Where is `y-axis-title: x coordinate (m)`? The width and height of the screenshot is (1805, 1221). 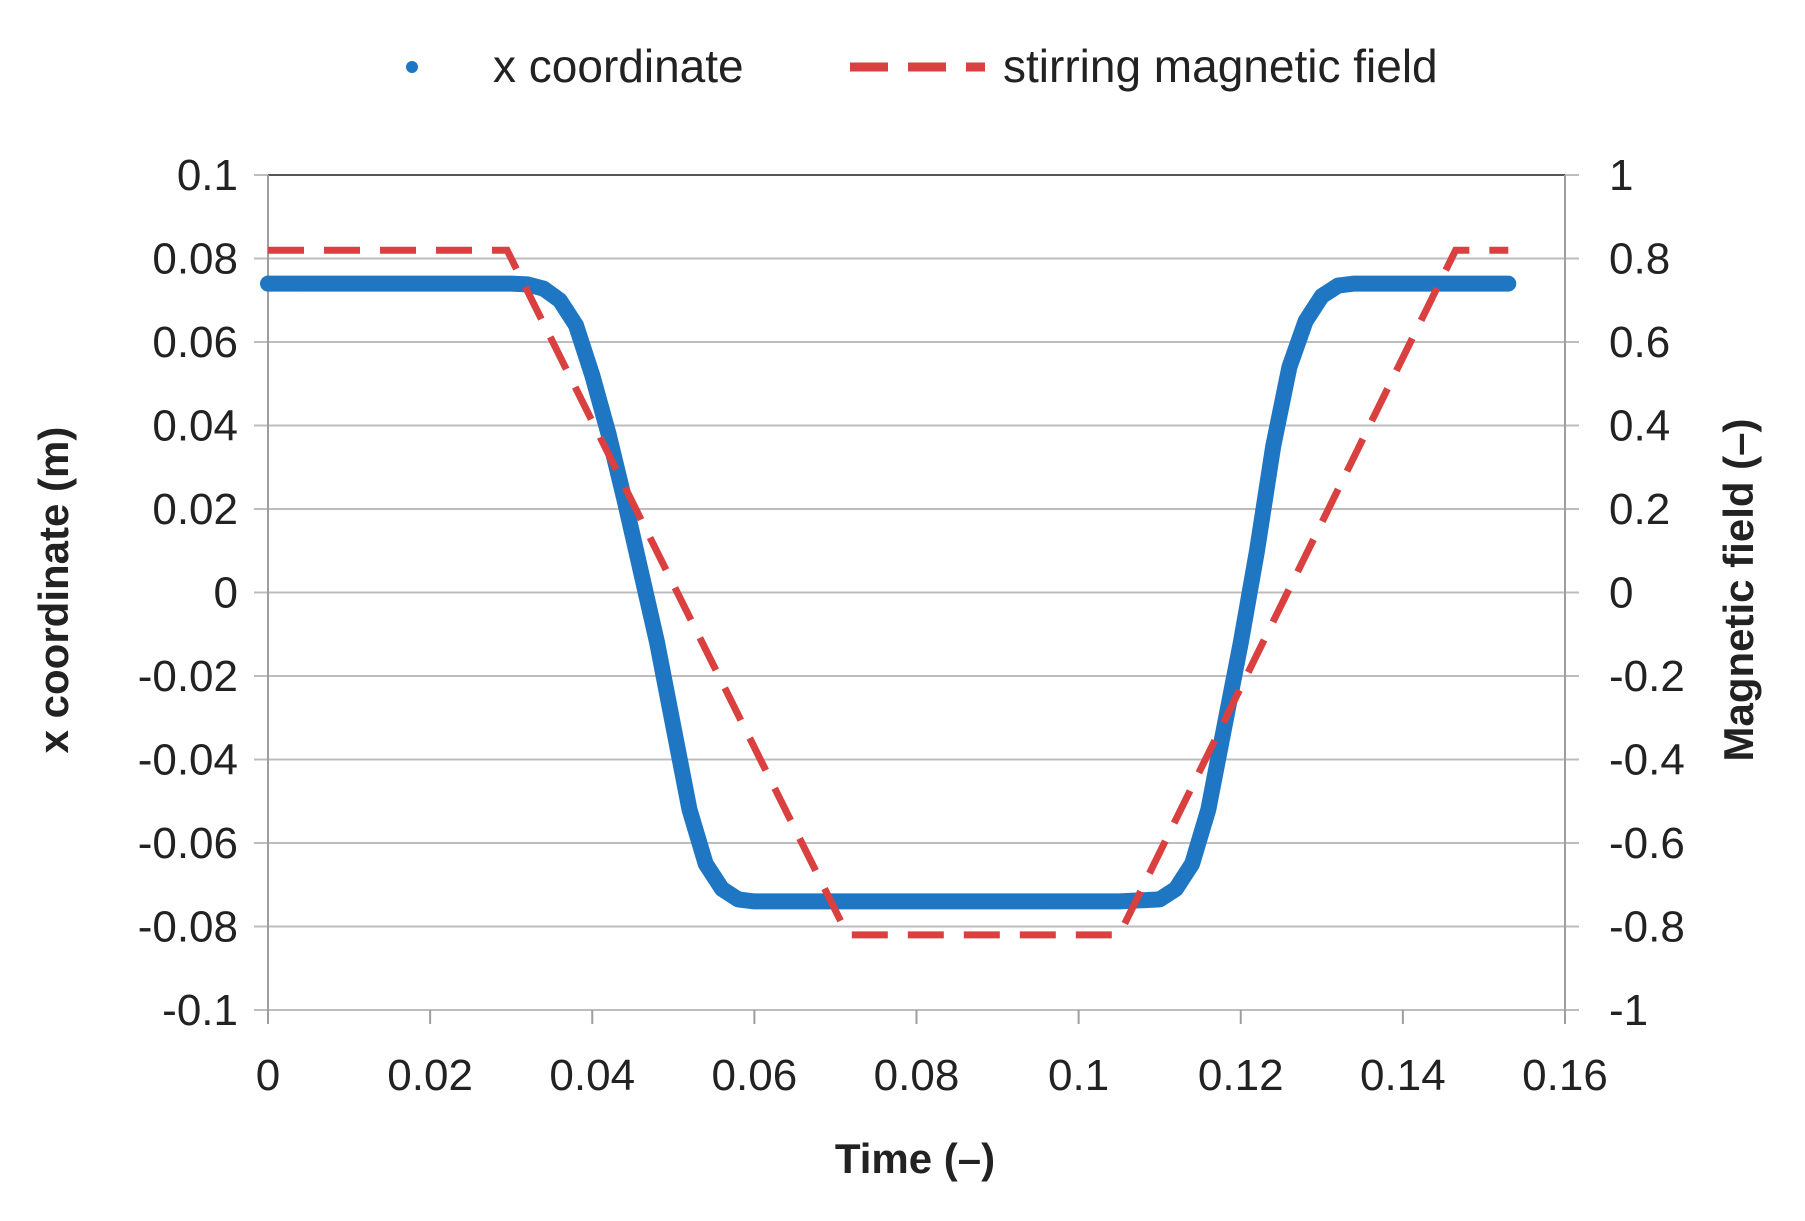 y-axis-title: x coordinate (m) is located at coordinates (53, 590).